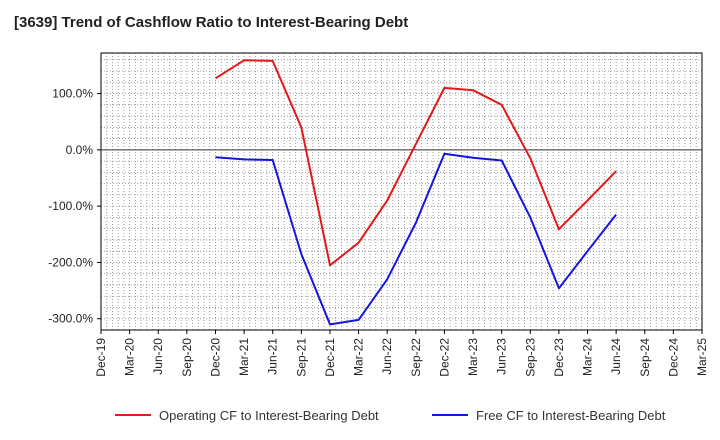 Image resolution: width=720 pixels, height=440 pixels. What do you see at coordinates (133, 415) in the screenshot?
I see `legend-swatch-operating-cf` at bounding box center [133, 415].